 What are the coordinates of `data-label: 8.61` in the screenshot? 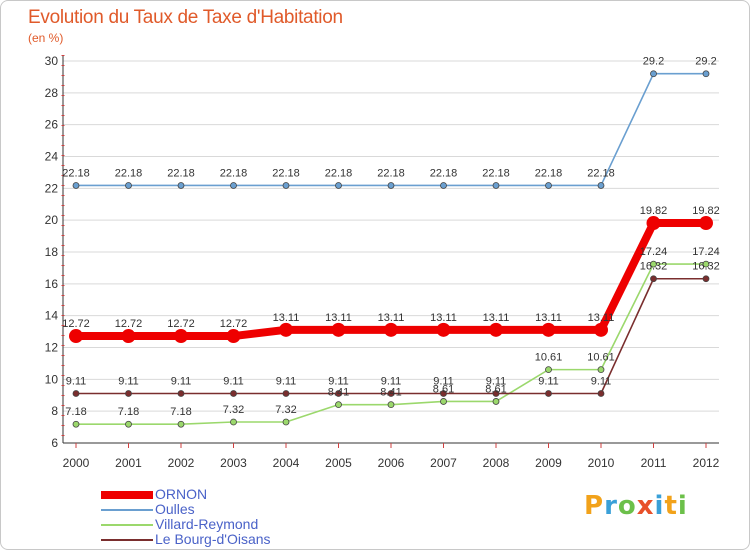 It's located at (495, 389).